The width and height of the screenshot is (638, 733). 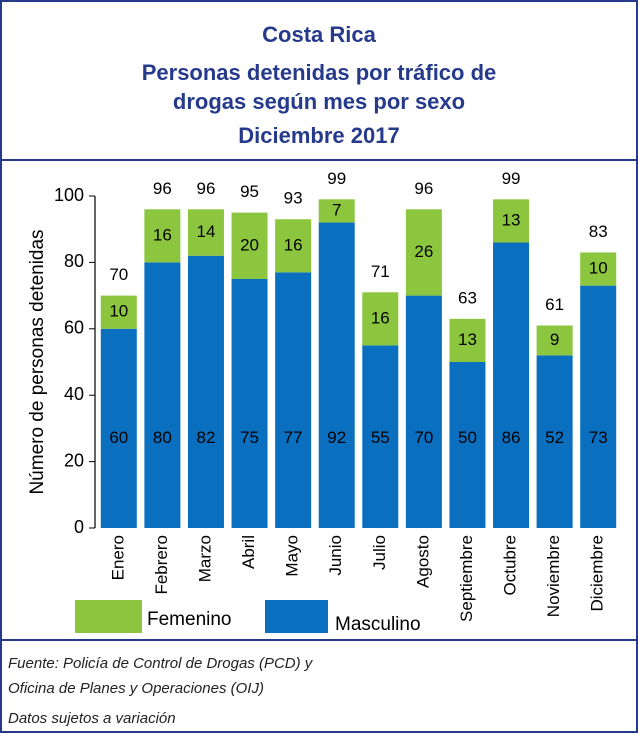 What do you see at coordinates (92, 718) in the screenshot?
I see `note: Datos sujetos a variación` at bounding box center [92, 718].